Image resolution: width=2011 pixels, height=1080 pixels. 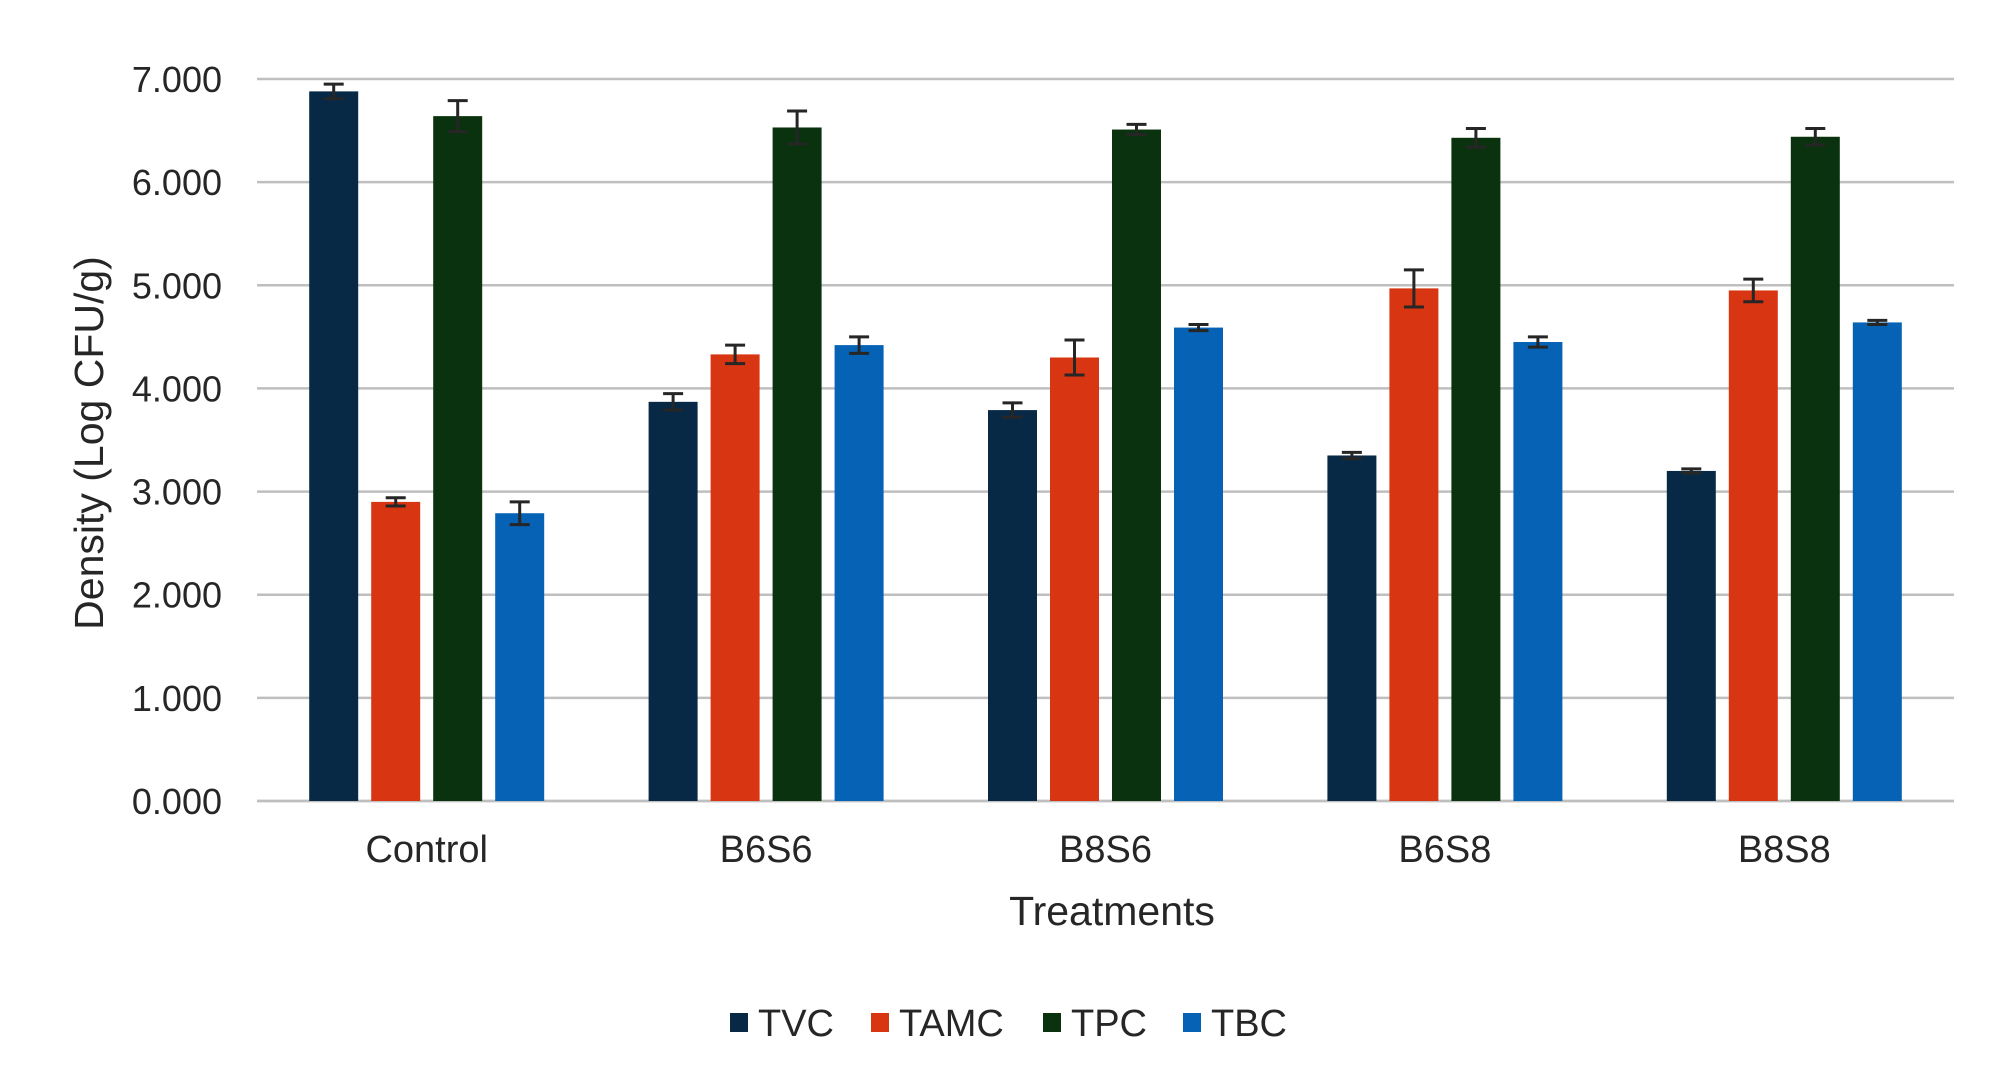 What do you see at coordinates (1198, 564) in the screenshot?
I see `bar-tbc-b8s6` at bounding box center [1198, 564].